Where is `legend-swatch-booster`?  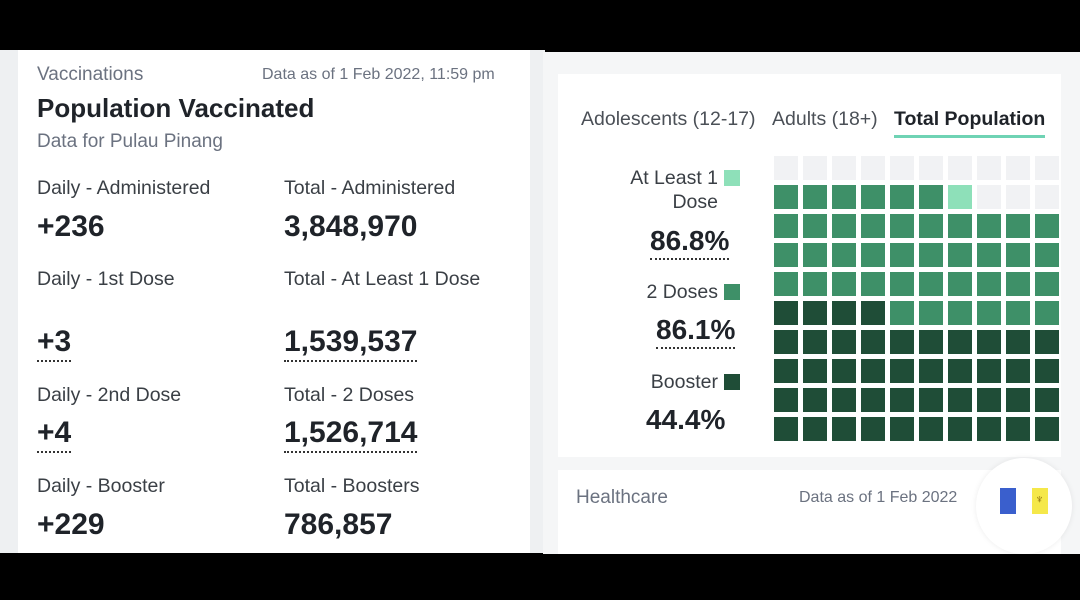 legend-swatch-booster is located at coordinates (732, 382).